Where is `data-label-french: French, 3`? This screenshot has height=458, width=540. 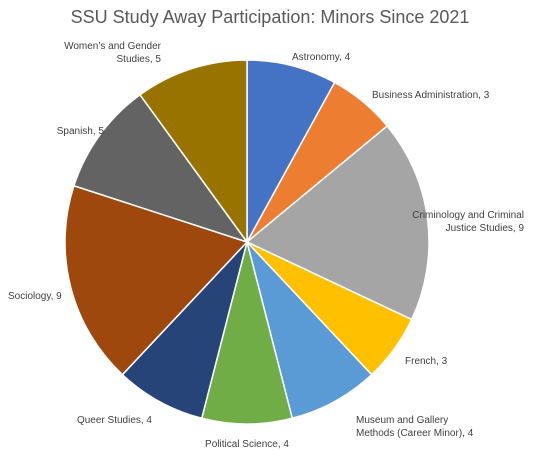 data-label-french: French, 3 is located at coordinates (426, 361).